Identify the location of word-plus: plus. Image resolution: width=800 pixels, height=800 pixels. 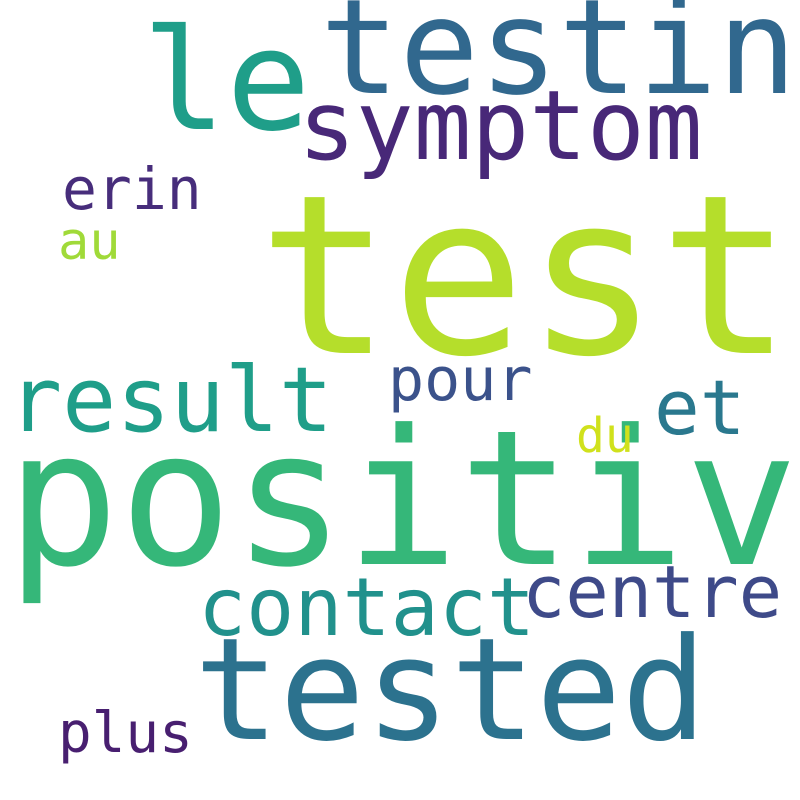
(125, 733).